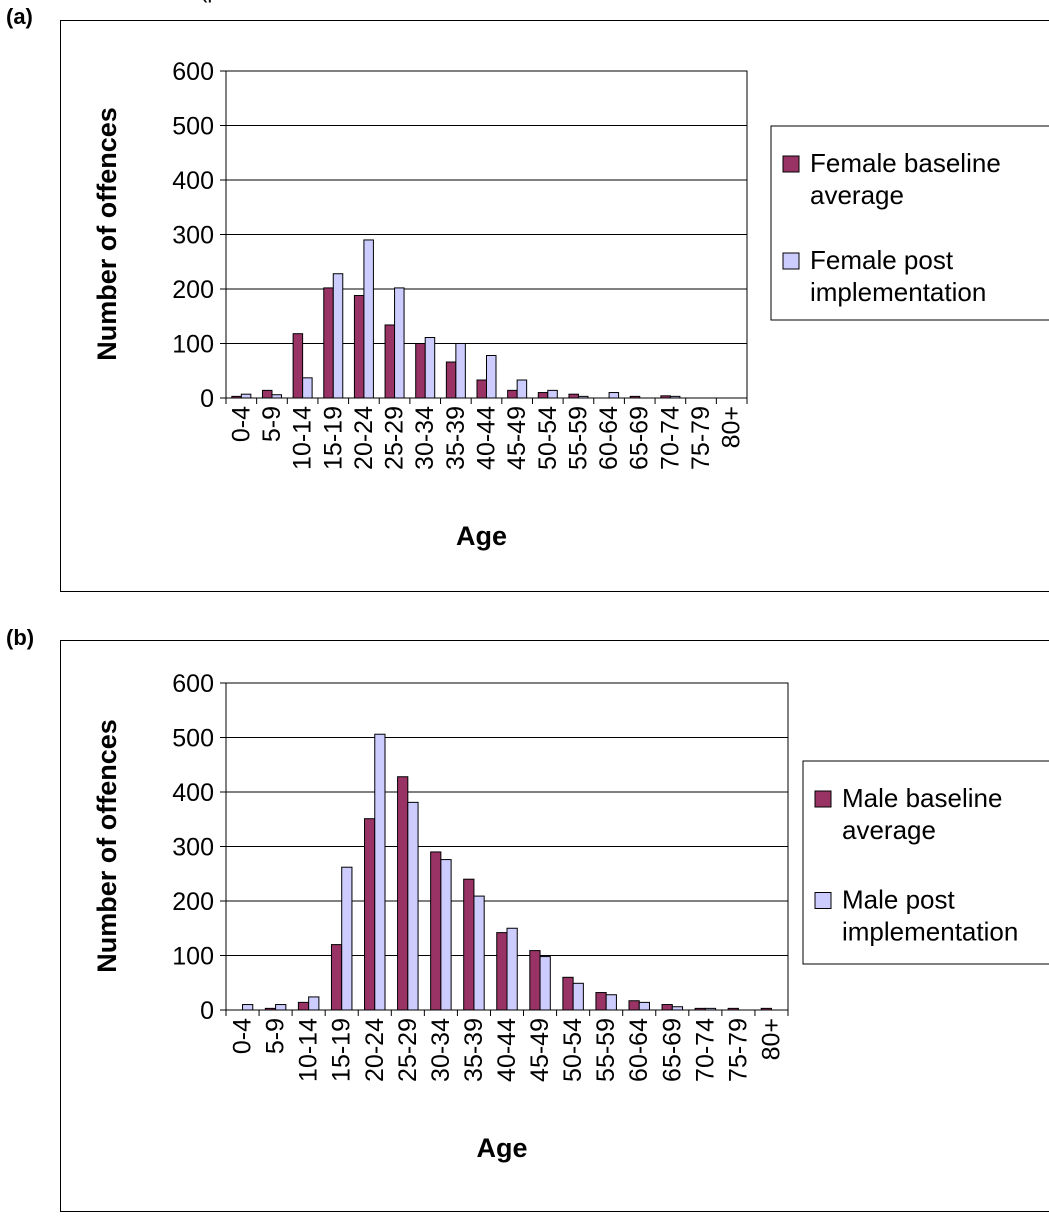 The height and width of the screenshot is (1216, 1049). Describe the element at coordinates (639, 1050) in the screenshot. I see `x-tick-label-b-60-64: 60-64` at that location.